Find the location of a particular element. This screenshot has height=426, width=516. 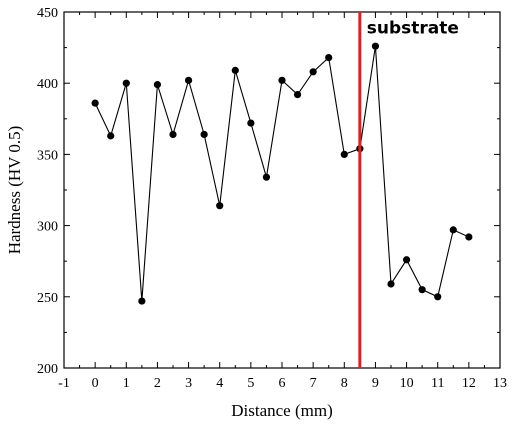

x-tick-label: -1 is located at coordinates (64, 383).